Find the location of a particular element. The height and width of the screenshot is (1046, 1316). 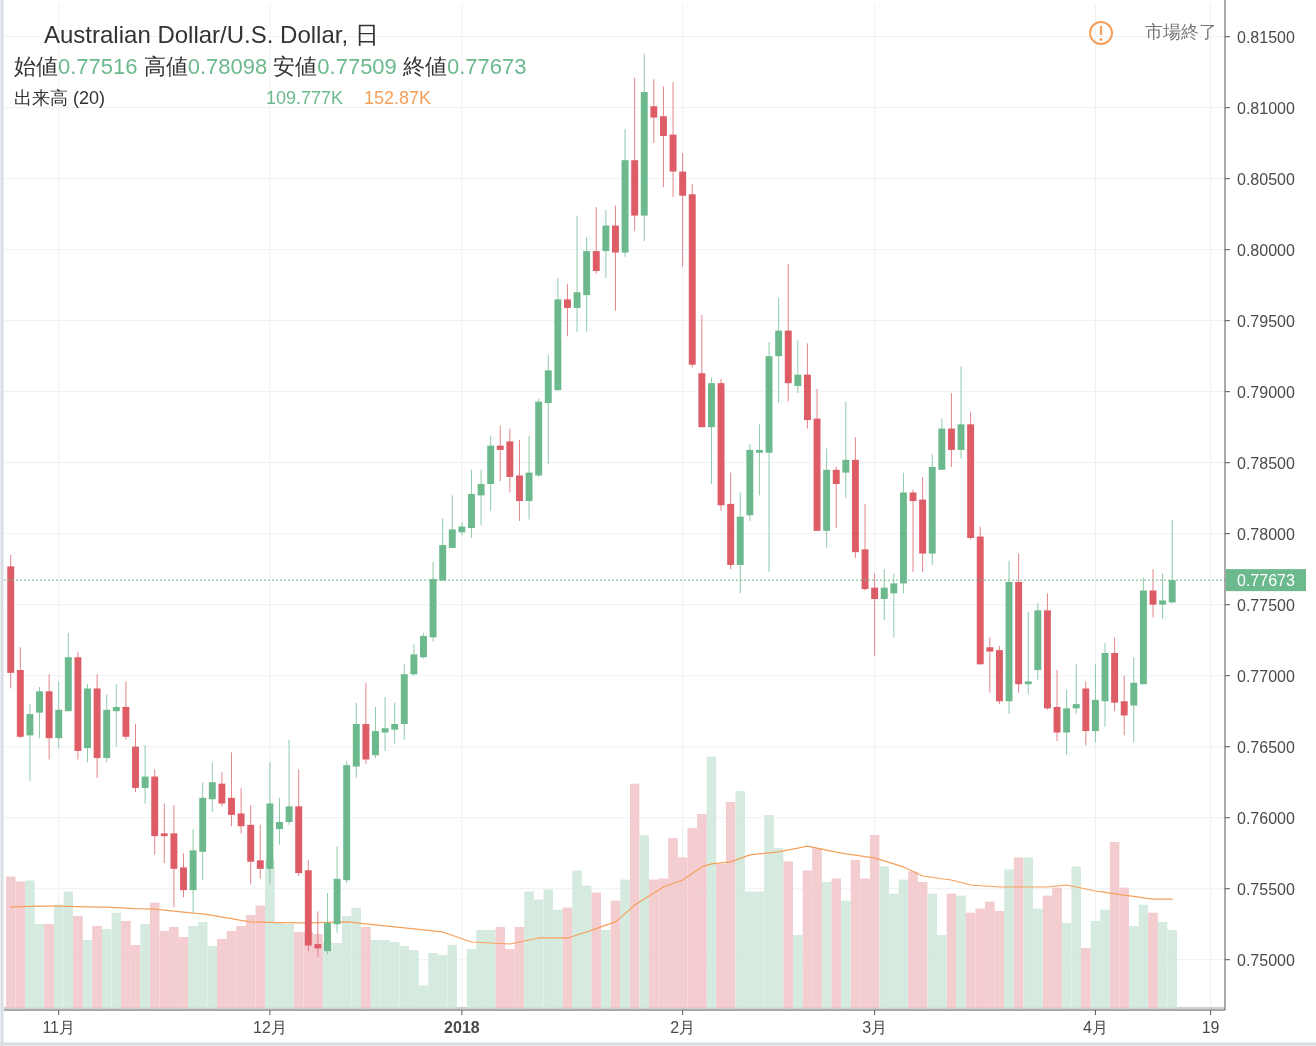

y-tick-label: 0.76000 is located at coordinates (1266, 818).